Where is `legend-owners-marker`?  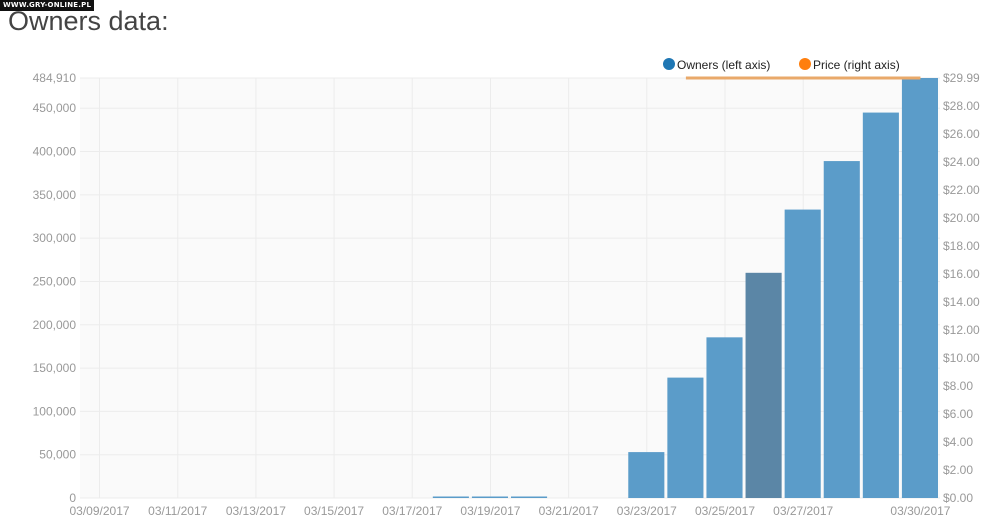 legend-owners-marker is located at coordinates (669, 64).